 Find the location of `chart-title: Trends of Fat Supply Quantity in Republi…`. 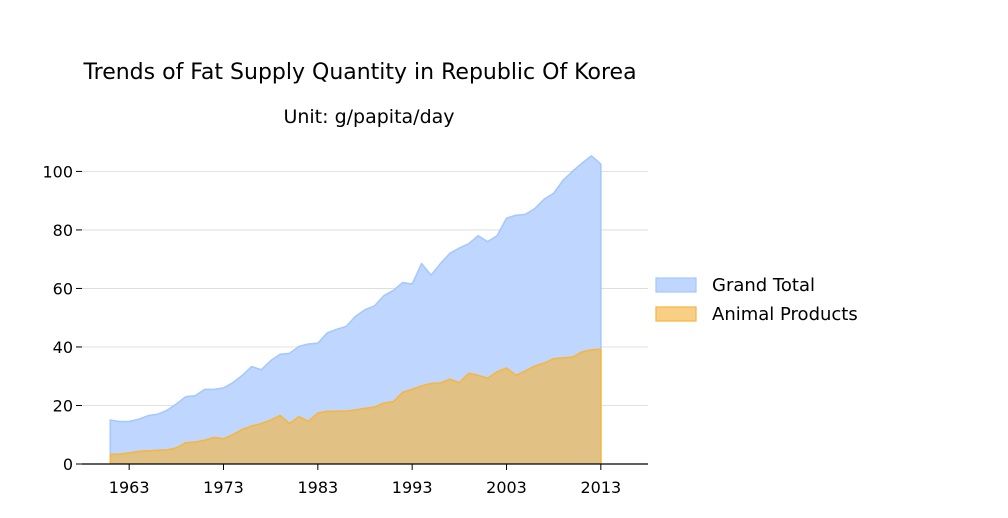

chart-title: Trends of Fat Supply Quantity in Republi… is located at coordinates (360, 72).